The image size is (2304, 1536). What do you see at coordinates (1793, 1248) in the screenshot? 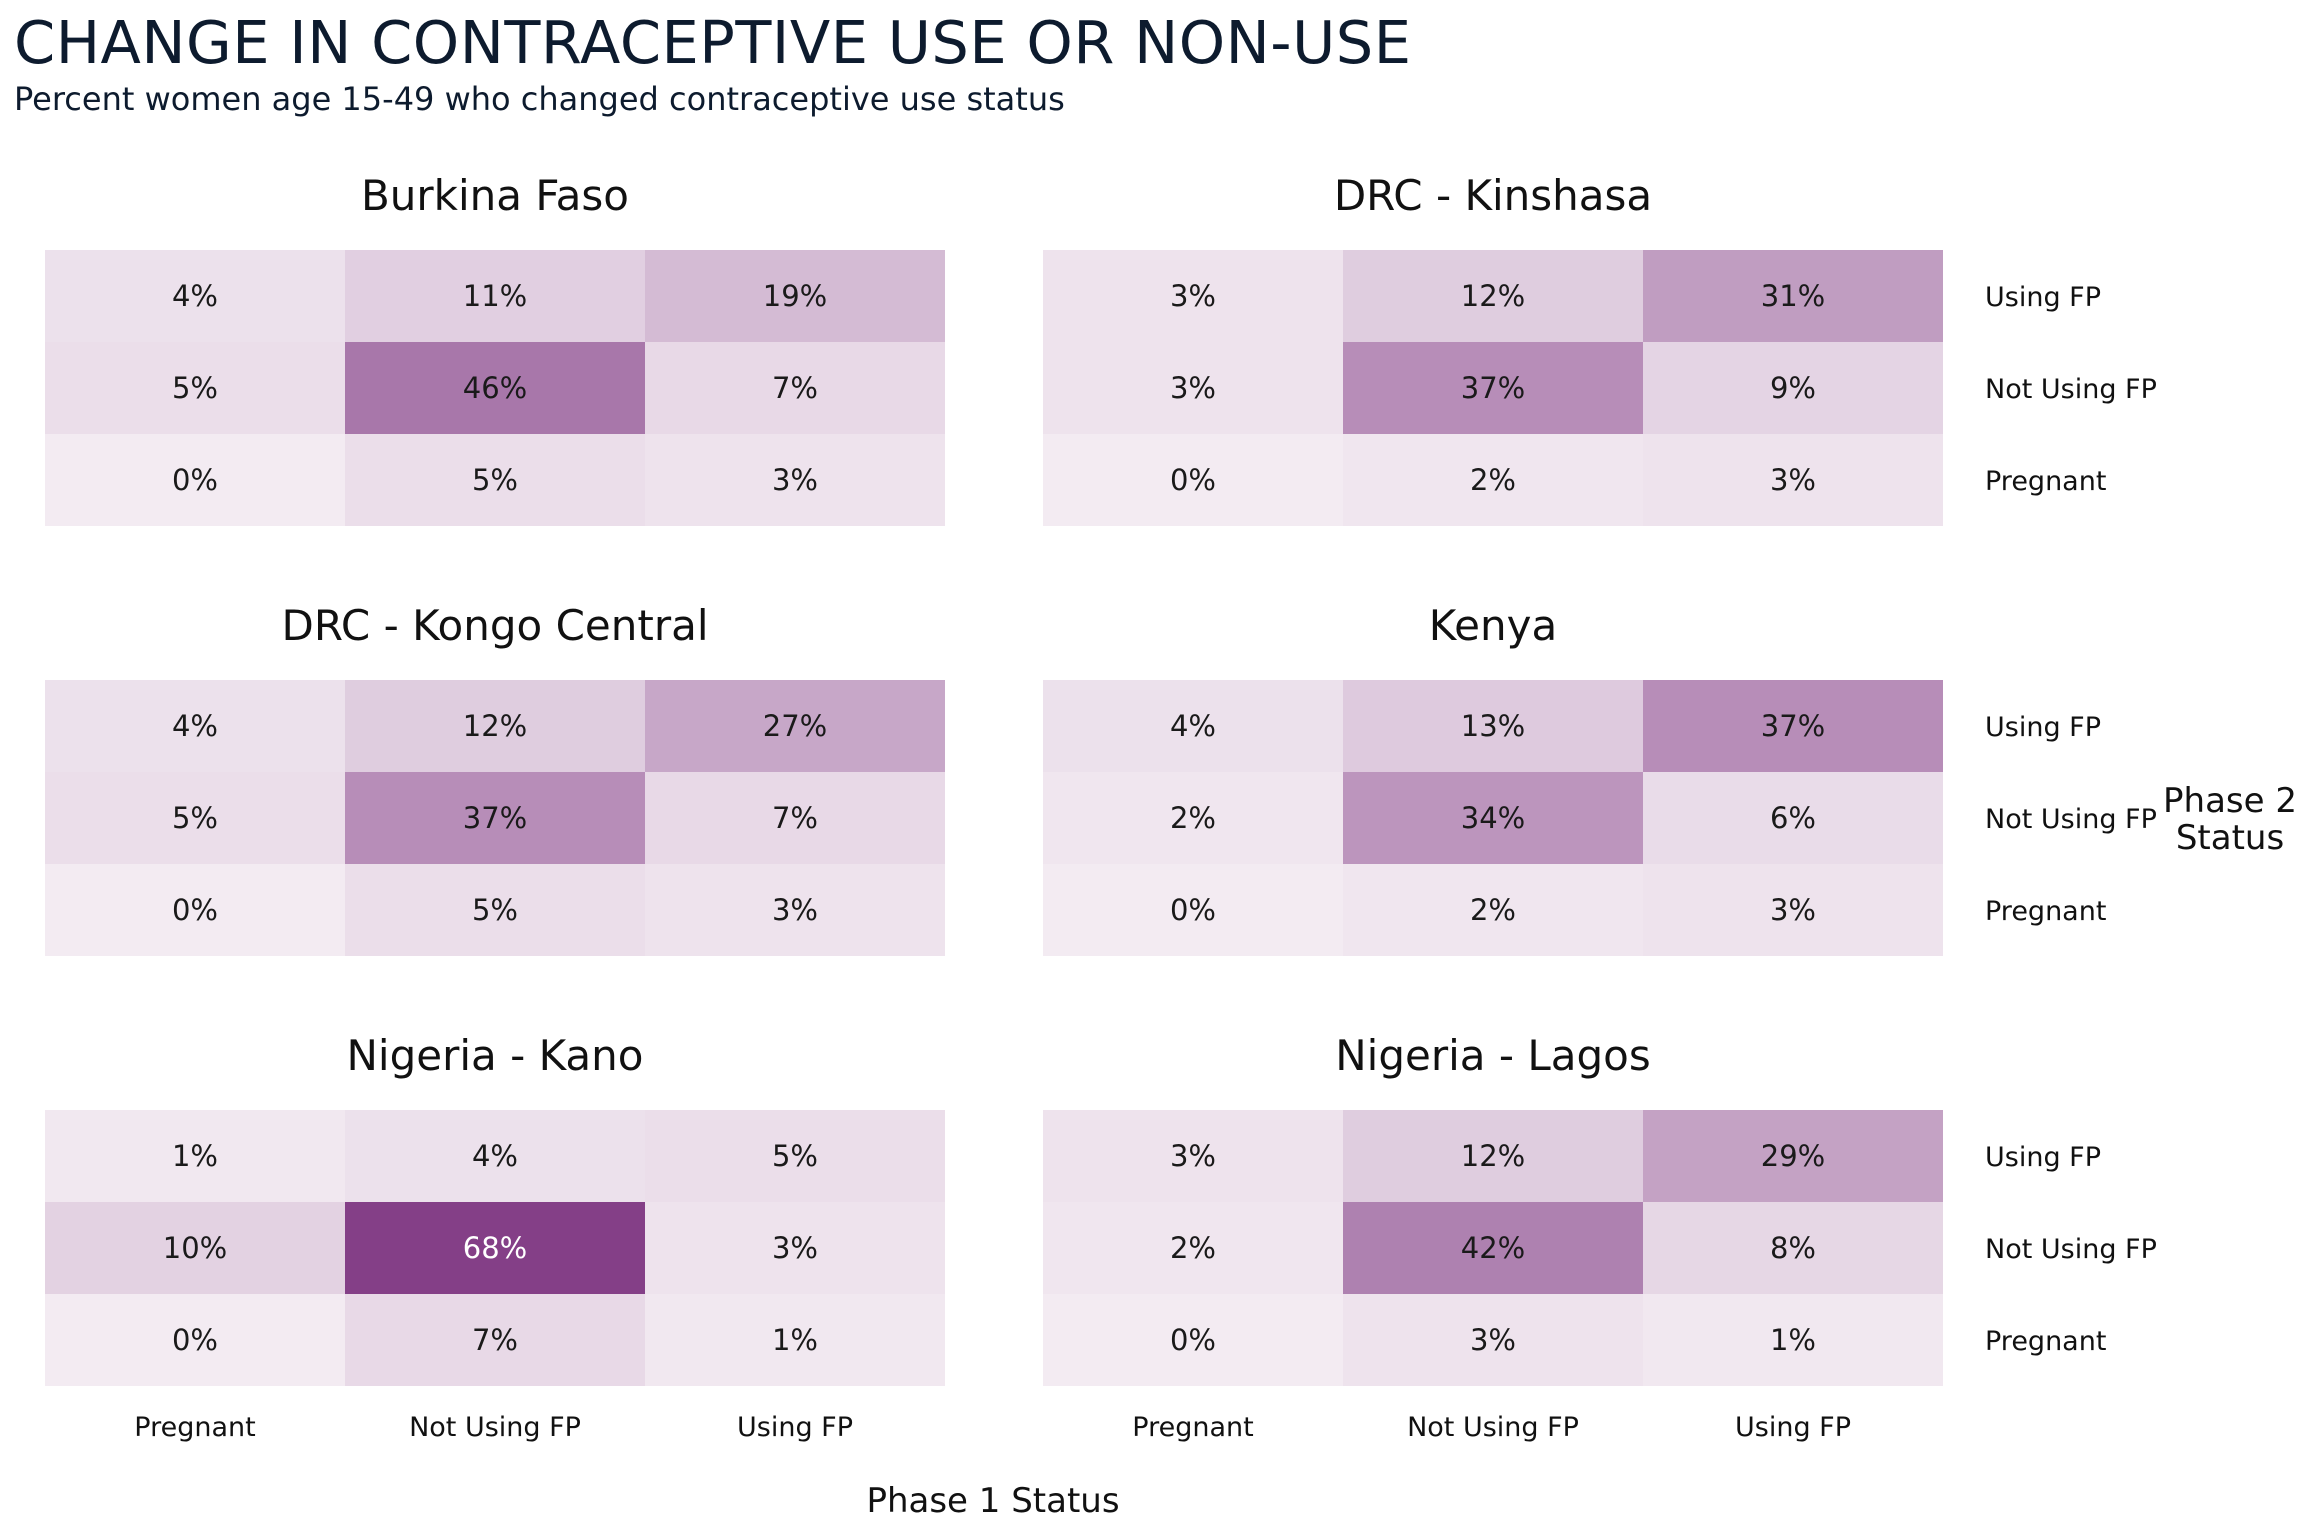
I see `cell-value-label: 8%` at bounding box center [1793, 1248].